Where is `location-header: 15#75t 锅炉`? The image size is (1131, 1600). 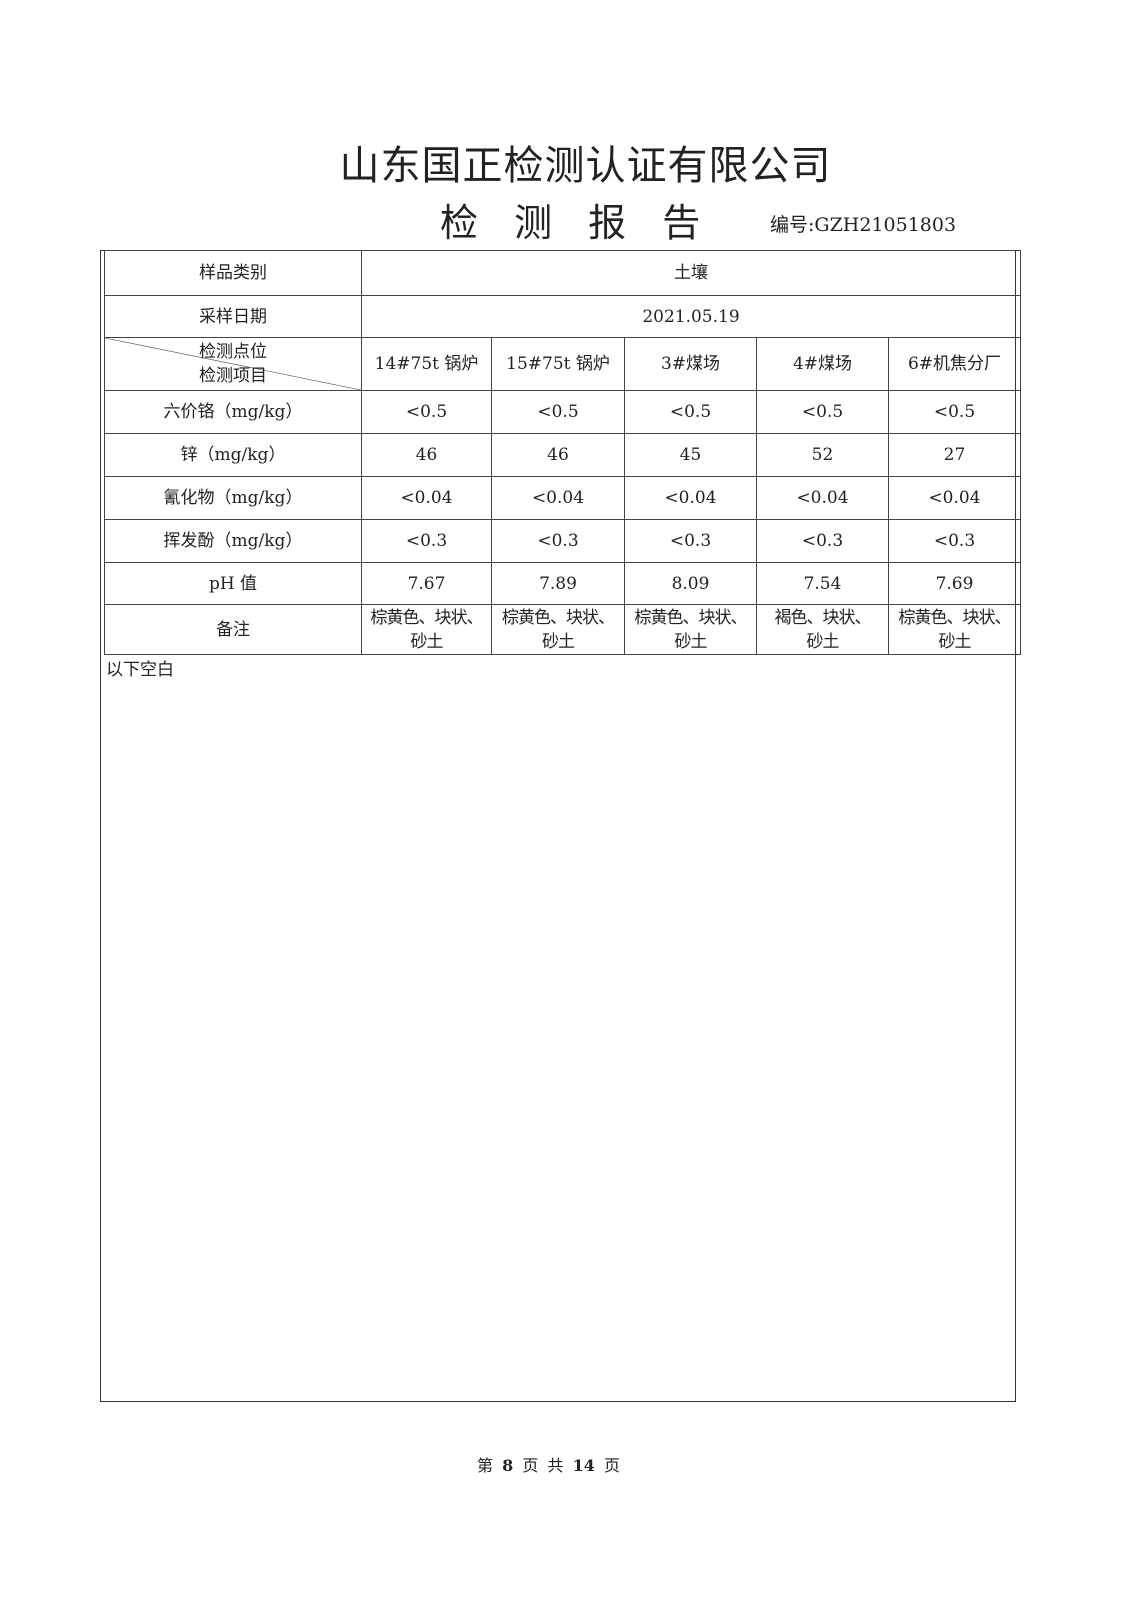
location-header: 15#75t 锅炉 is located at coordinates (558, 364).